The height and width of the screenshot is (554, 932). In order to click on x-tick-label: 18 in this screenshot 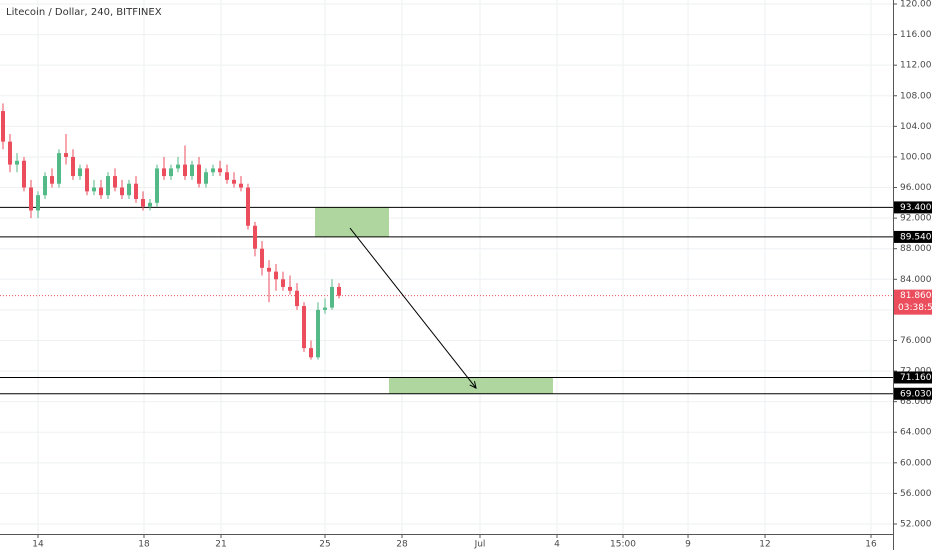, I will do `click(144, 545)`.